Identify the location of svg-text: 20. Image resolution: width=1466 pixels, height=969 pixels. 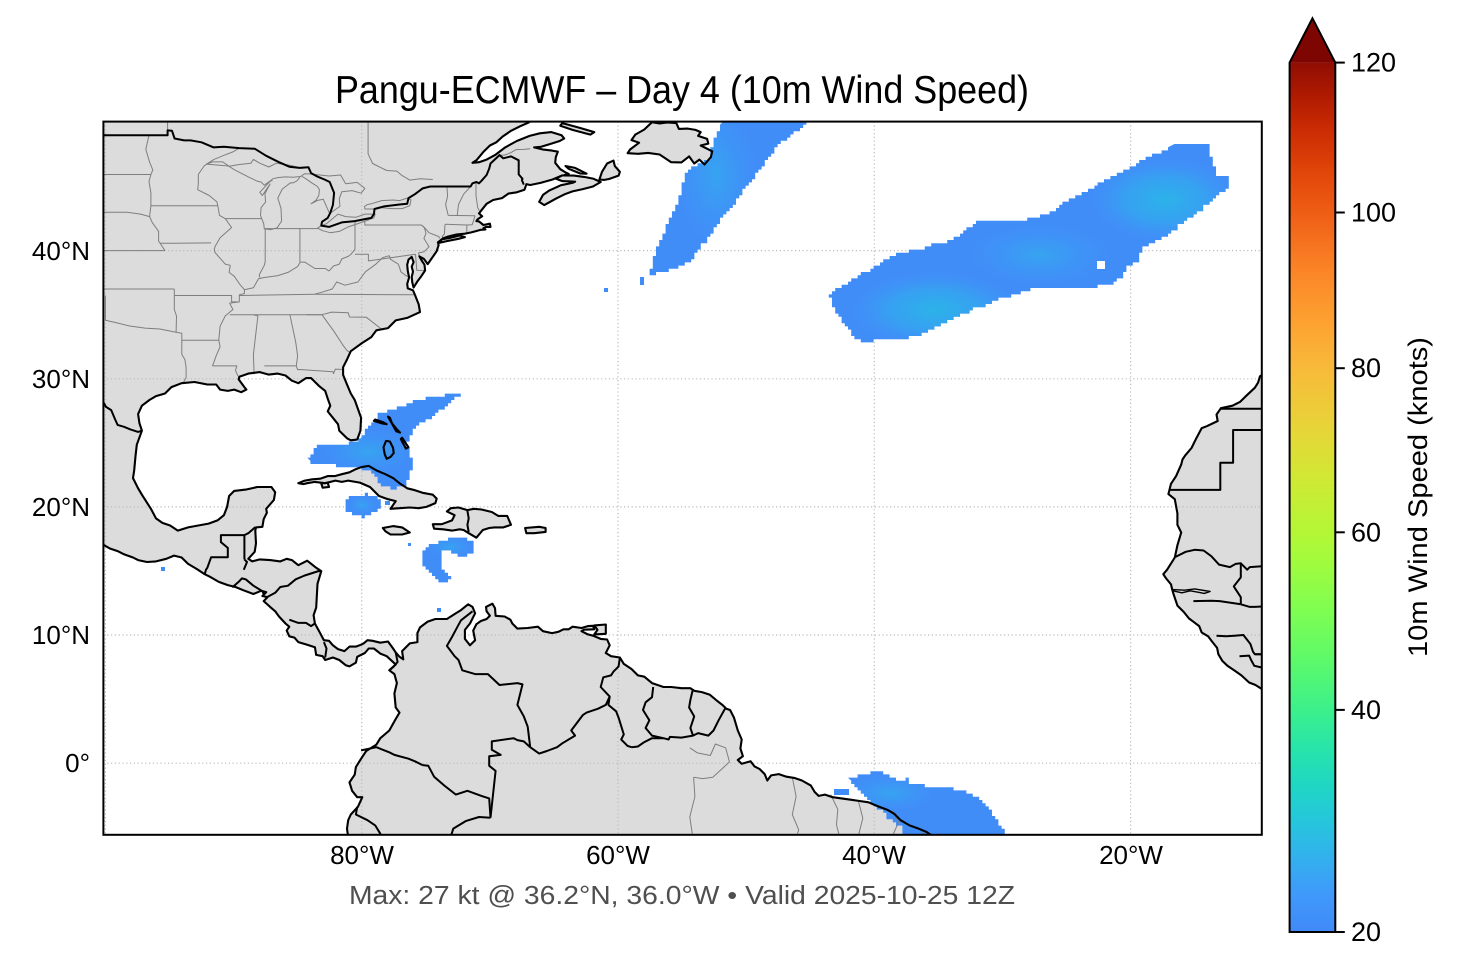
(1366, 932).